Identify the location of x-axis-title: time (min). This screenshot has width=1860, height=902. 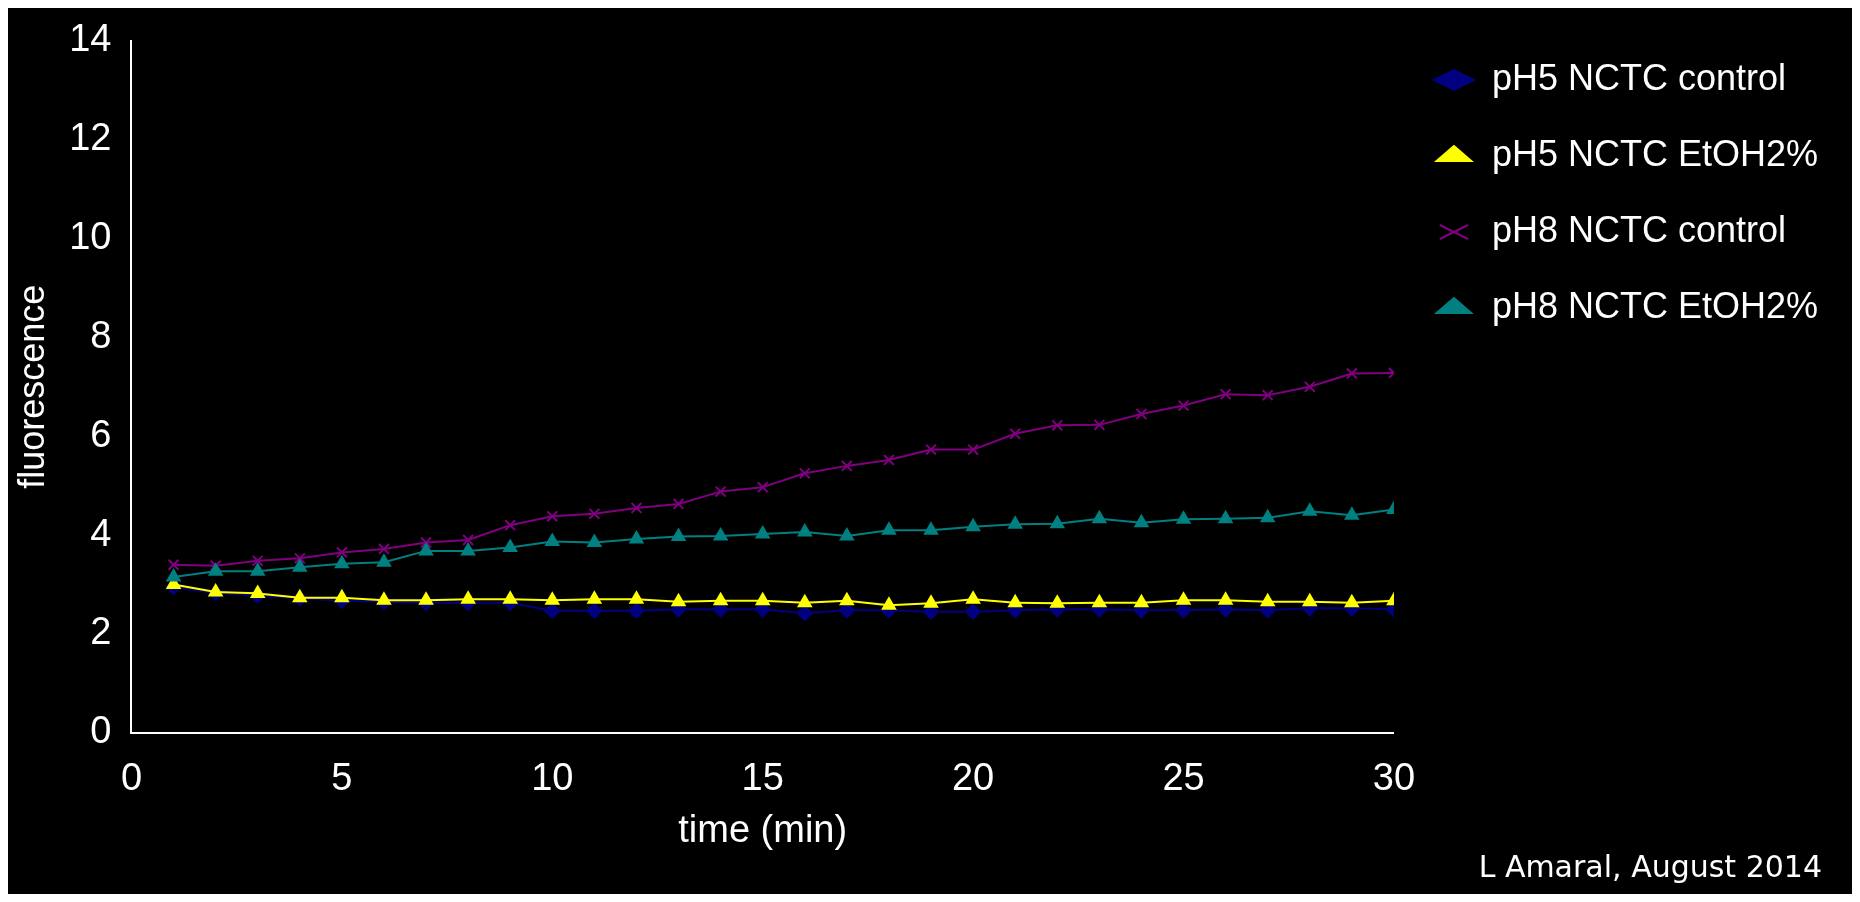
(763, 828).